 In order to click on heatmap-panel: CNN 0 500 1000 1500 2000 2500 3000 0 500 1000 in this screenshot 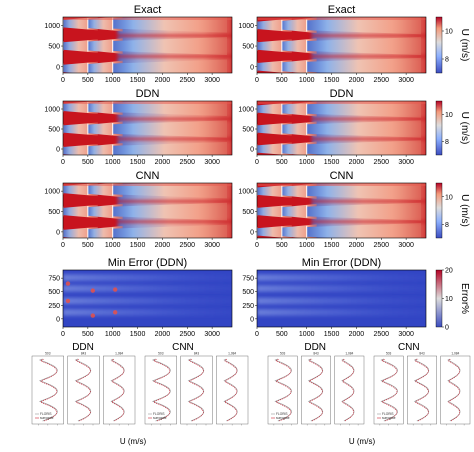, I will do `click(138, 209)`.